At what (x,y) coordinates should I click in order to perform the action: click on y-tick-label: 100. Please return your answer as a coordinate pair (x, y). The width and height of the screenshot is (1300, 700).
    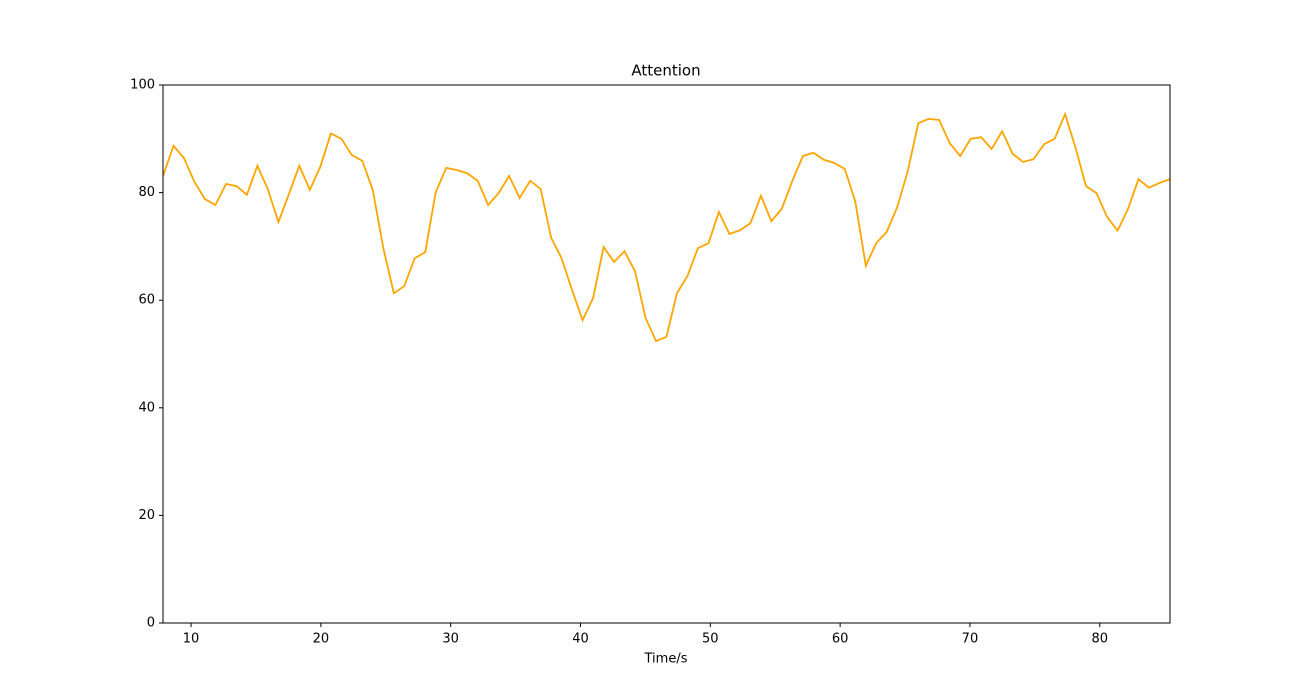
    Looking at the image, I should click on (142, 85).